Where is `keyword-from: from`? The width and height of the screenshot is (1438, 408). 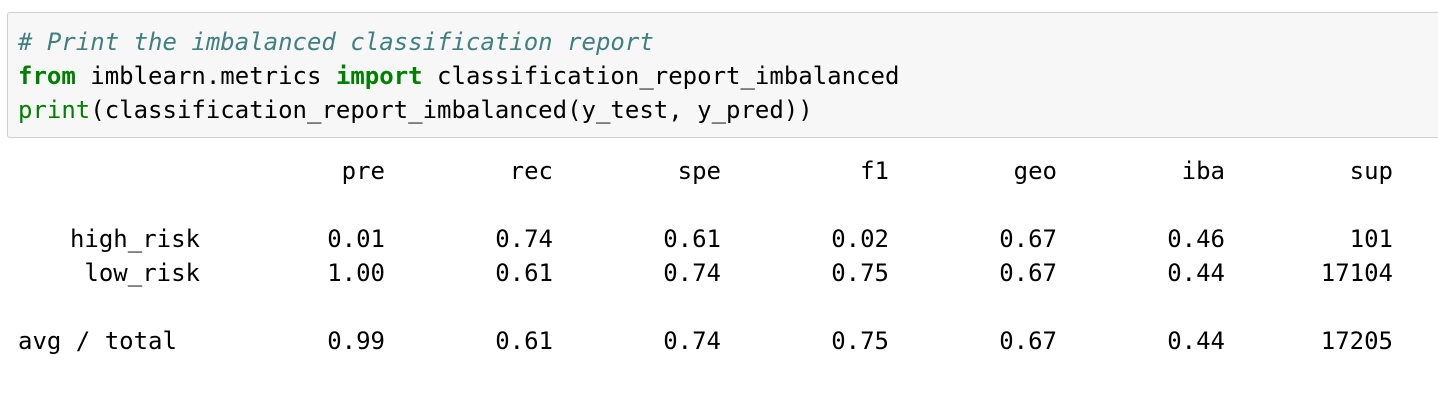
keyword-from: from is located at coordinates (47, 76).